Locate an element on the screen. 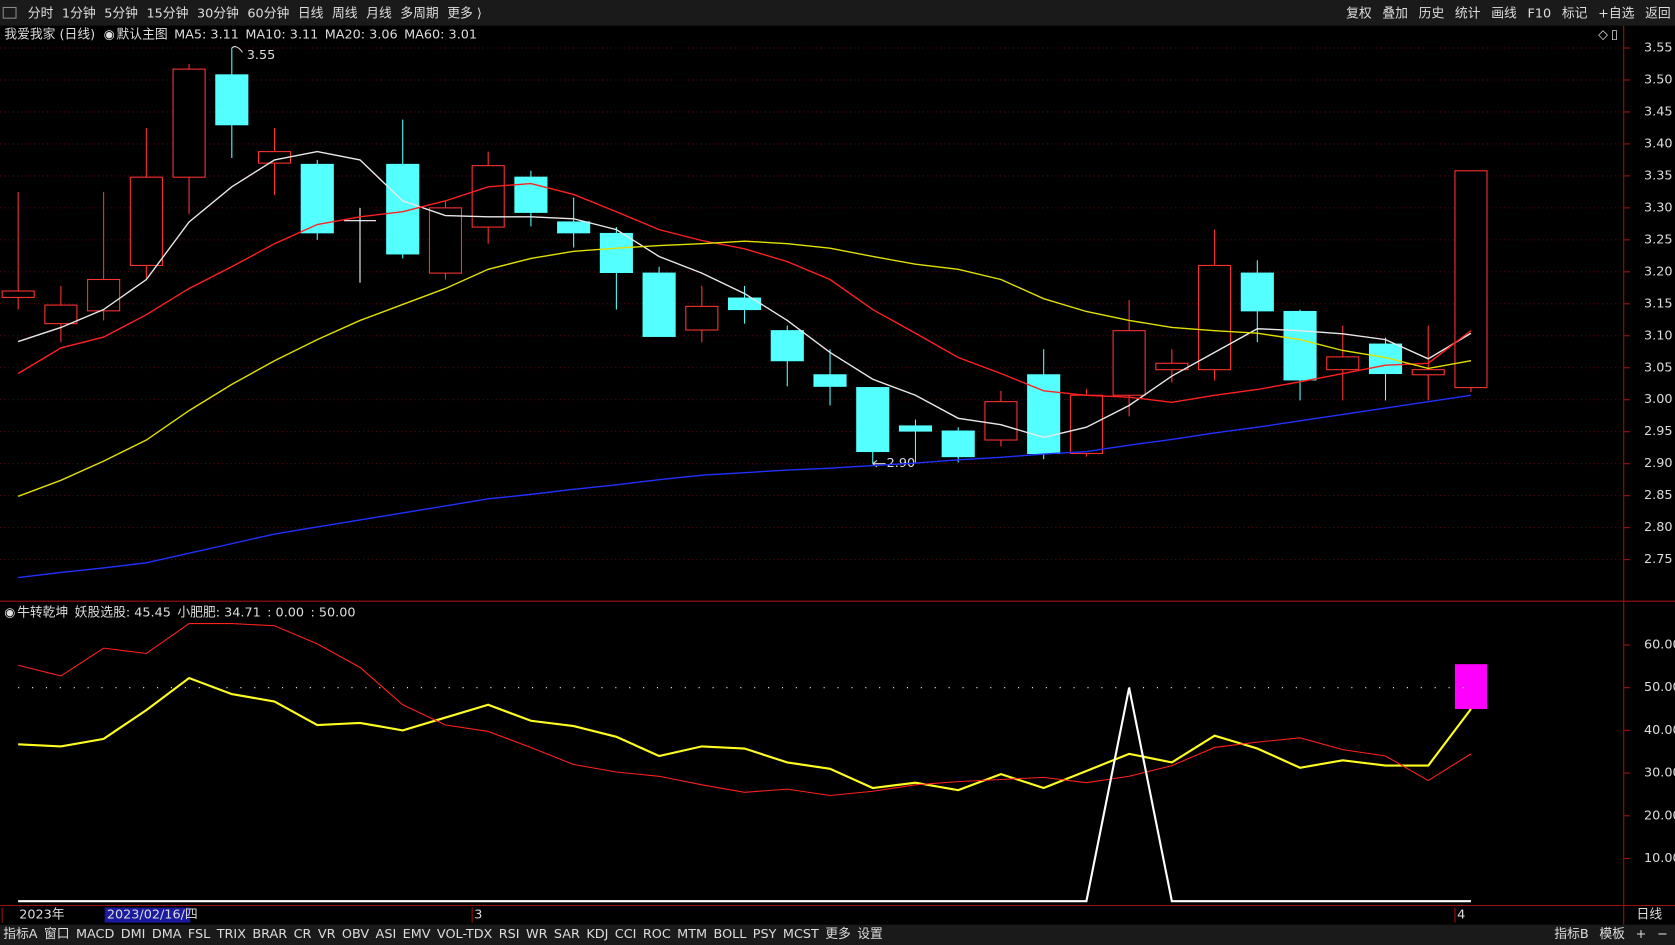 This screenshot has width=1675, height=945. tool-button: 返回 is located at coordinates (1658, 13).